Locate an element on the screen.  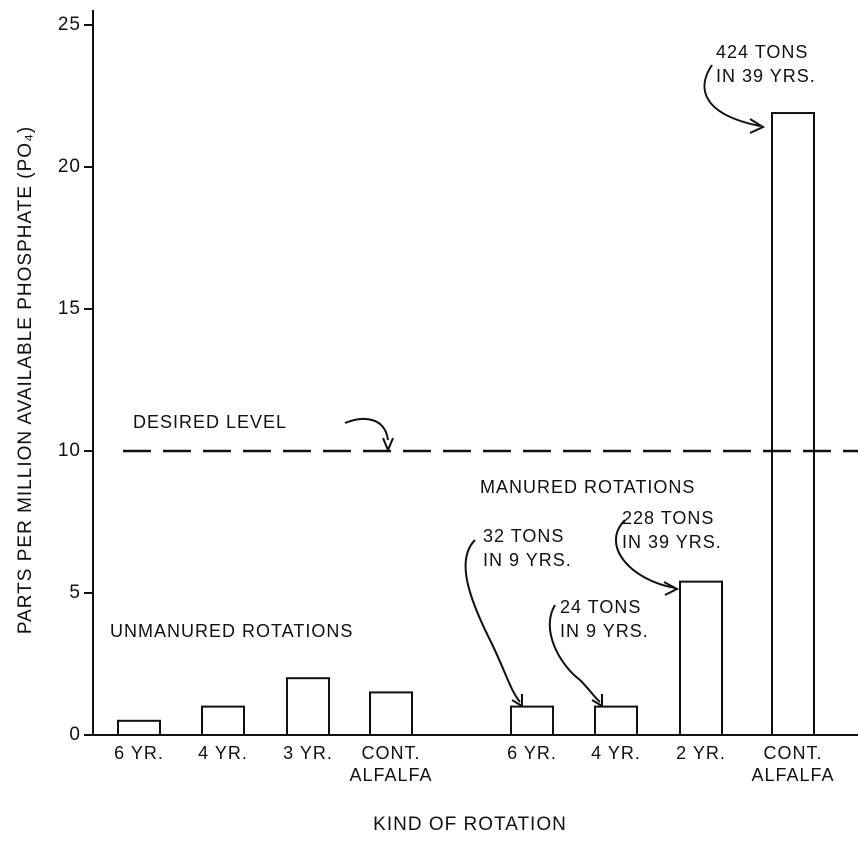
annotation-line: 32 TONS is located at coordinates (524, 536).